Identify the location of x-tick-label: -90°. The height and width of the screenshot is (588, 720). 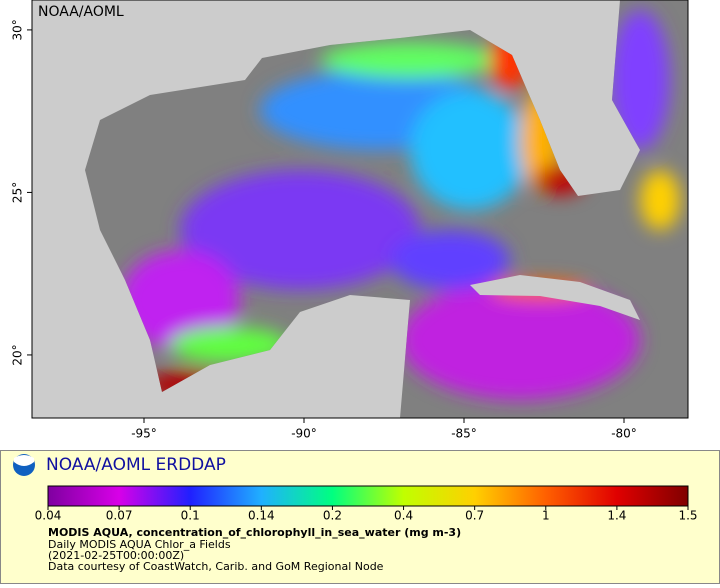
(304, 434).